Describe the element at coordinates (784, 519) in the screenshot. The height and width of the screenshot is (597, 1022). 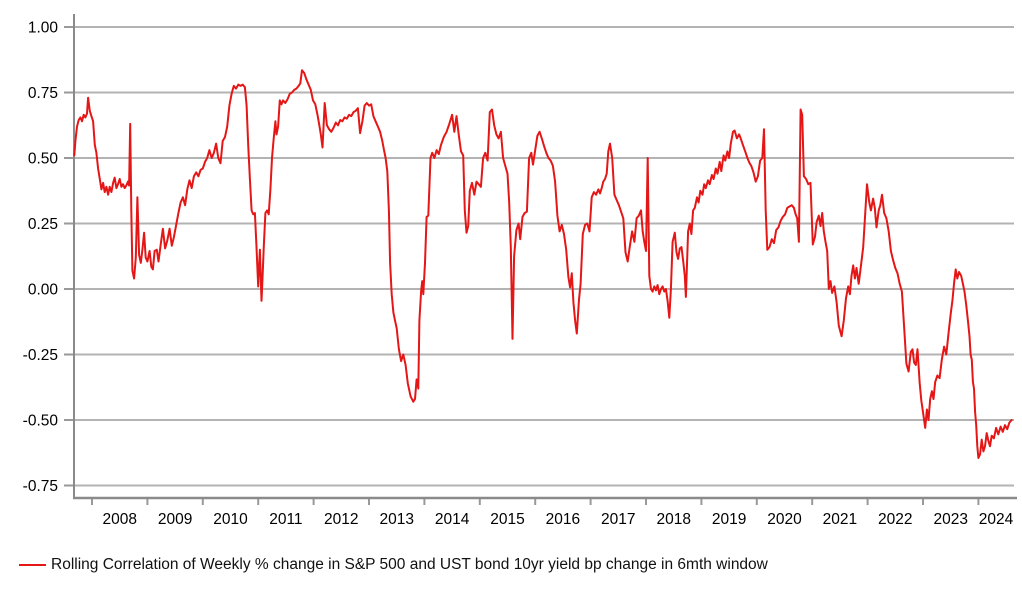
I see `x-tick-label: 2020` at that location.